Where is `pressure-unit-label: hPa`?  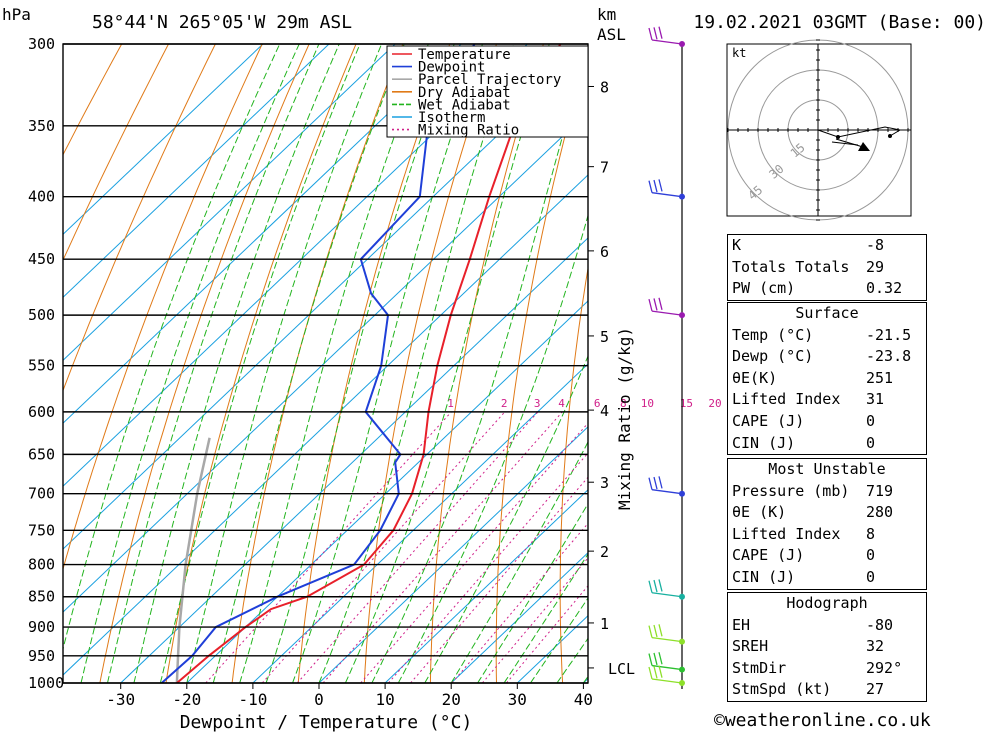
pressure-unit-label: hPa is located at coordinates (16, 14).